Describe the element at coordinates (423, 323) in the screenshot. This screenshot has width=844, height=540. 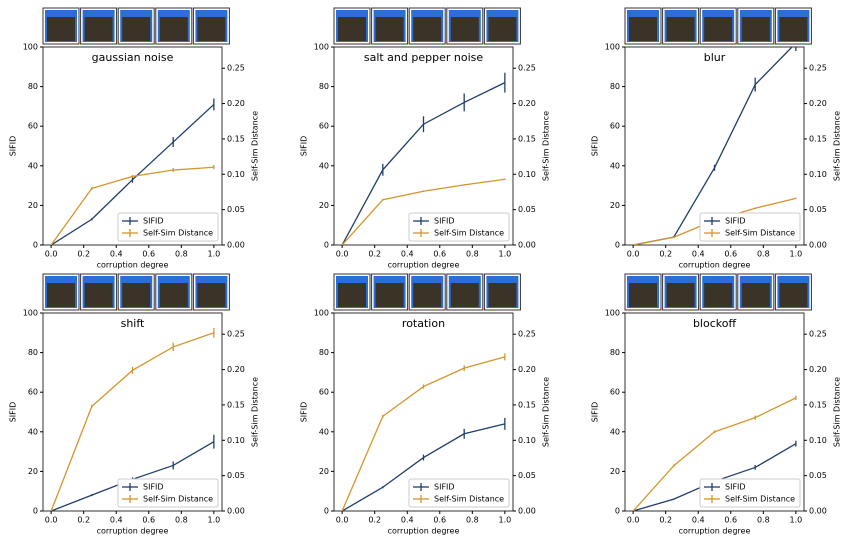
I see `chart-title: rotation` at that location.